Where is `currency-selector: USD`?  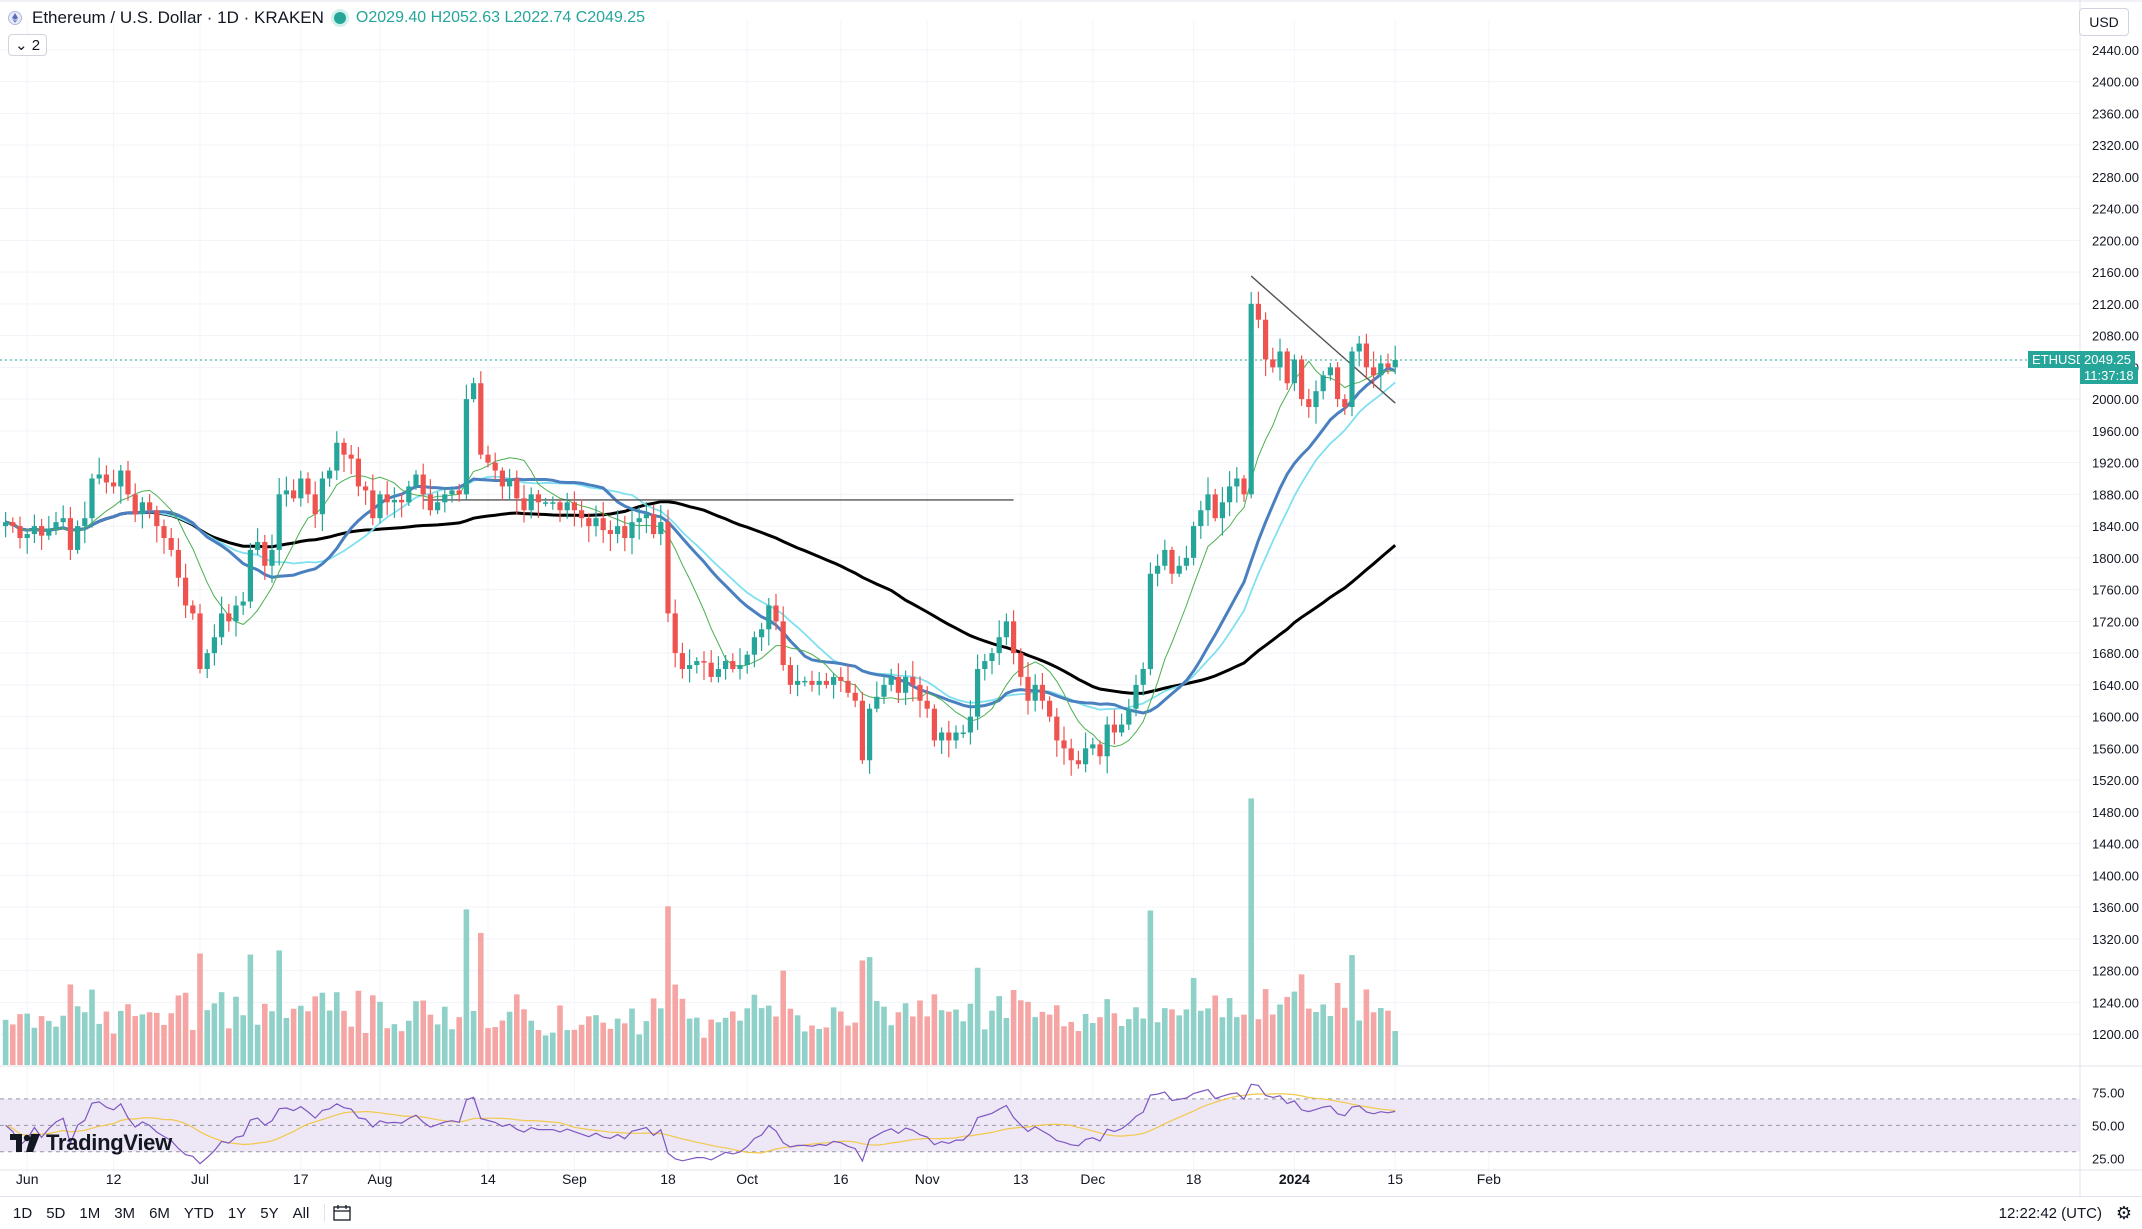 currency-selector: USD is located at coordinates (2104, 22).